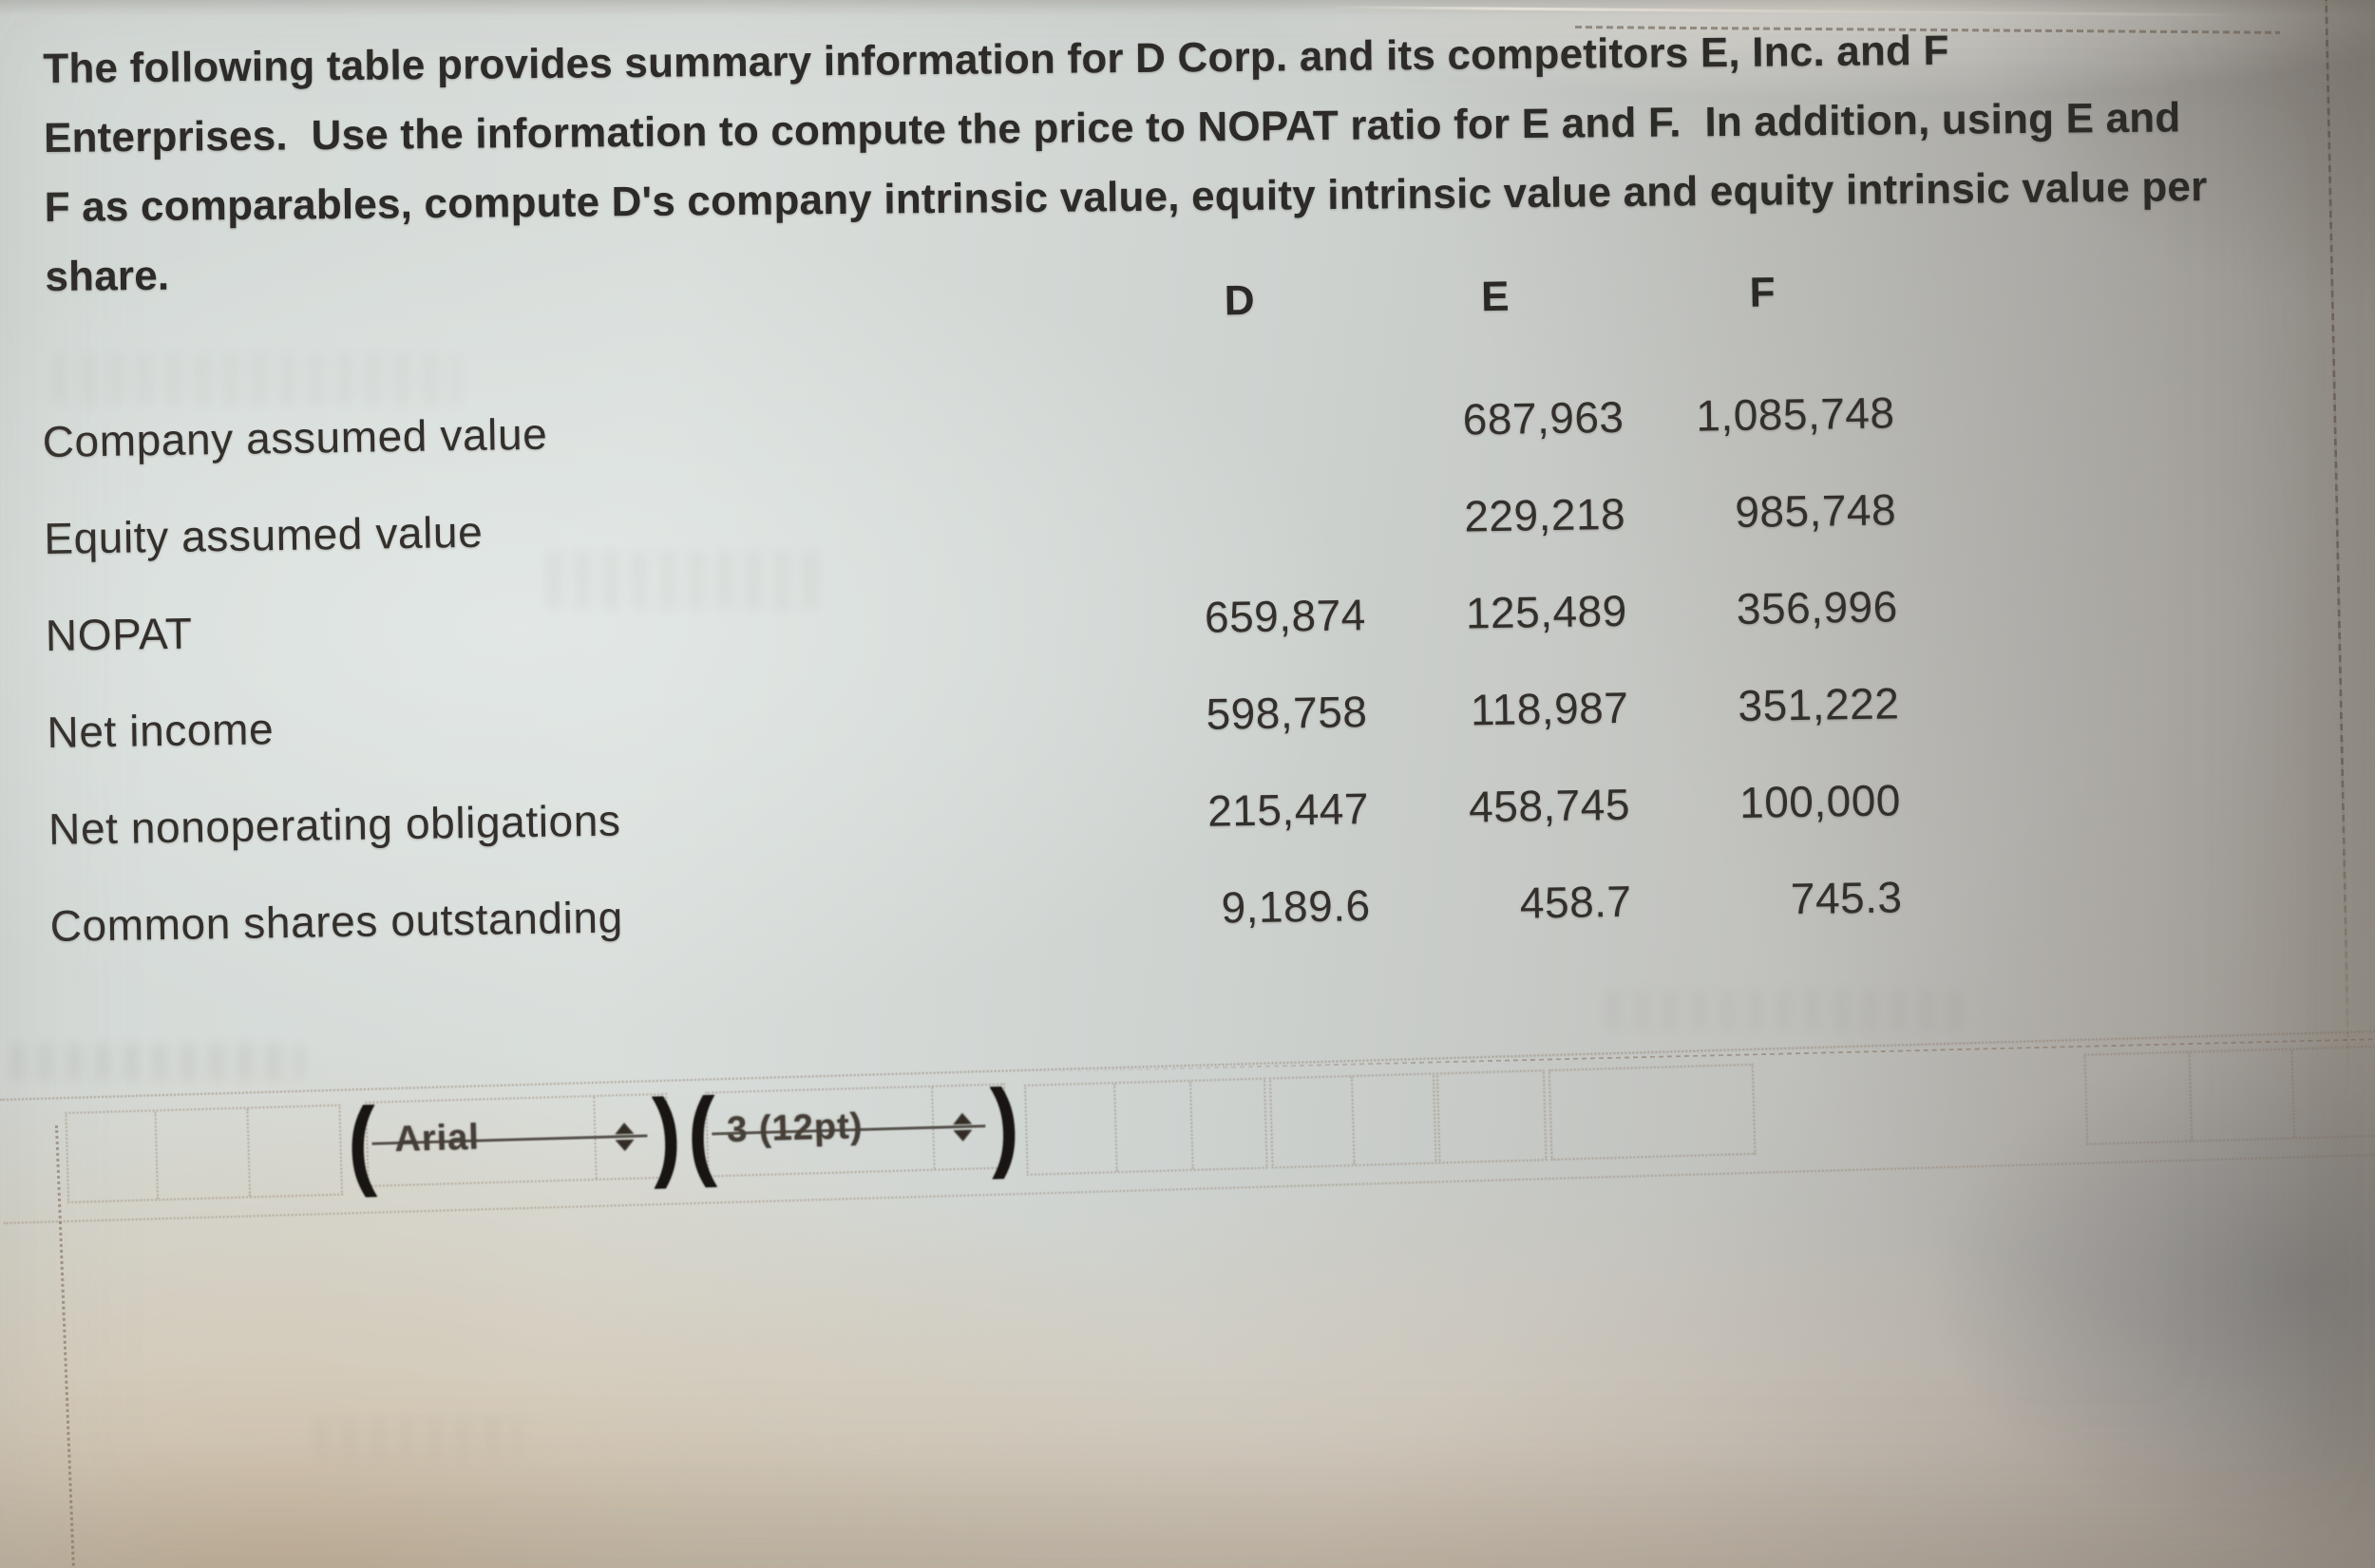  Describe the element at coordinates (1288, 810) in the screenshot. I see `value-d: 215,447` at that location.